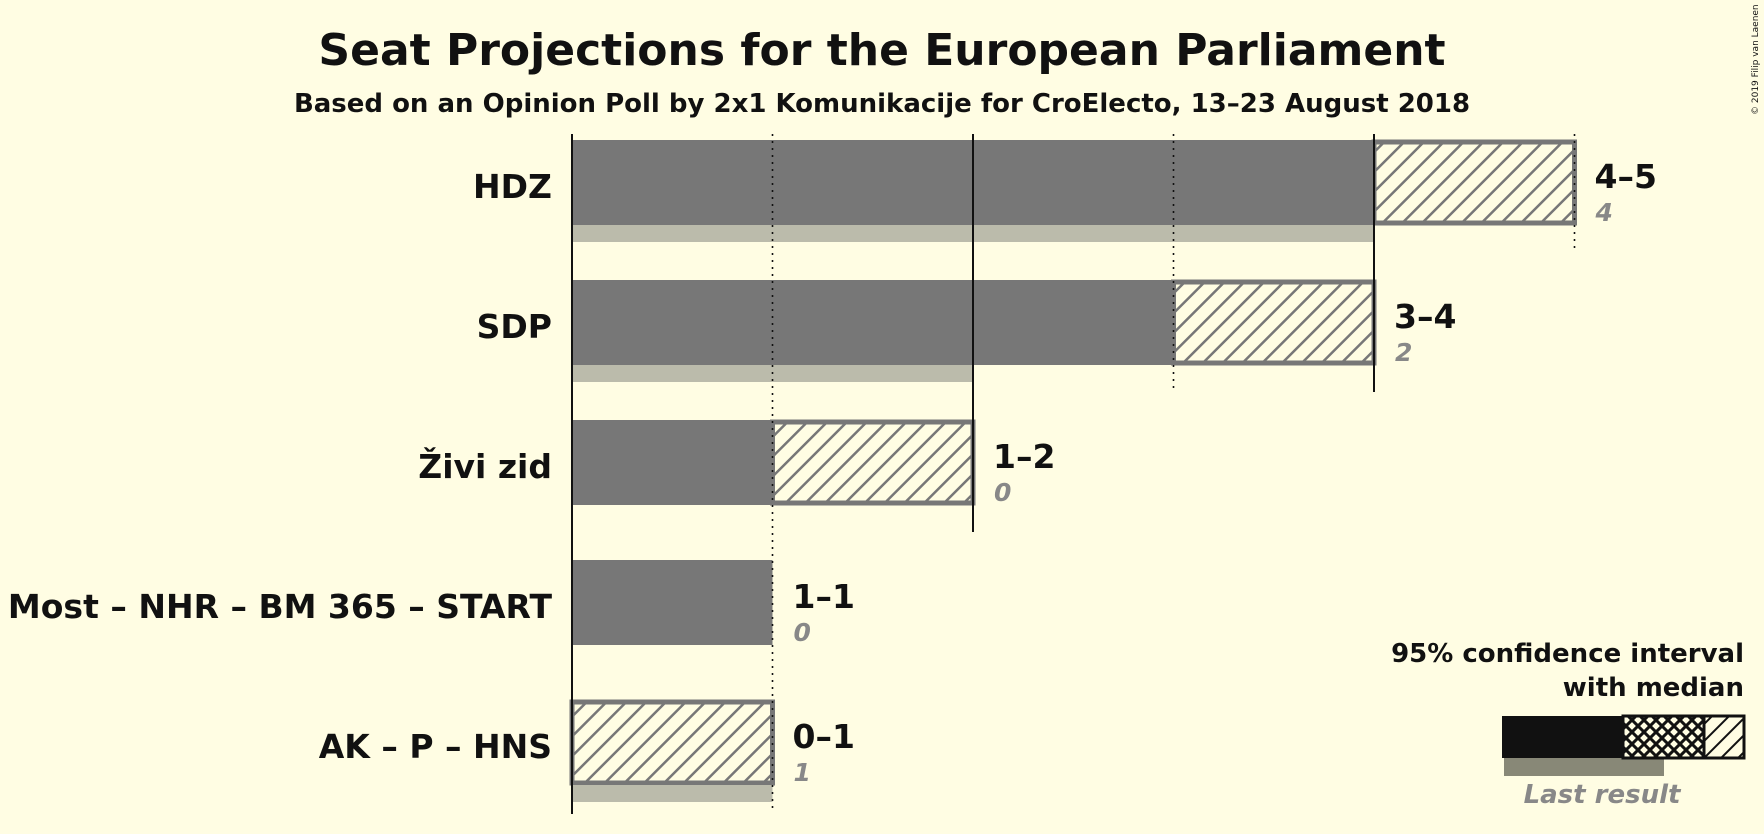  Describe the element at coordinates (1567, 654) in the screenshot. I see `legend-title-line1: 95% confidence interval` at that location.